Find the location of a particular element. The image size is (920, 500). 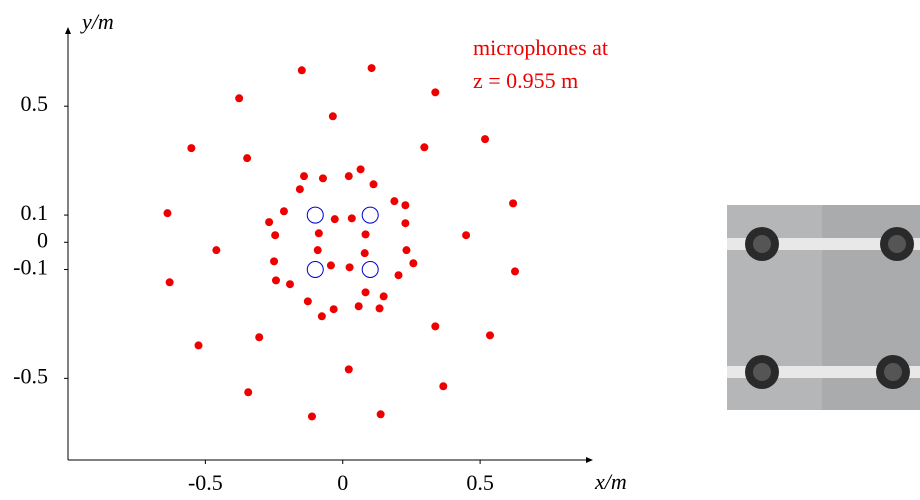

x-tick-label: 0 is located at coordinates (342, 482).